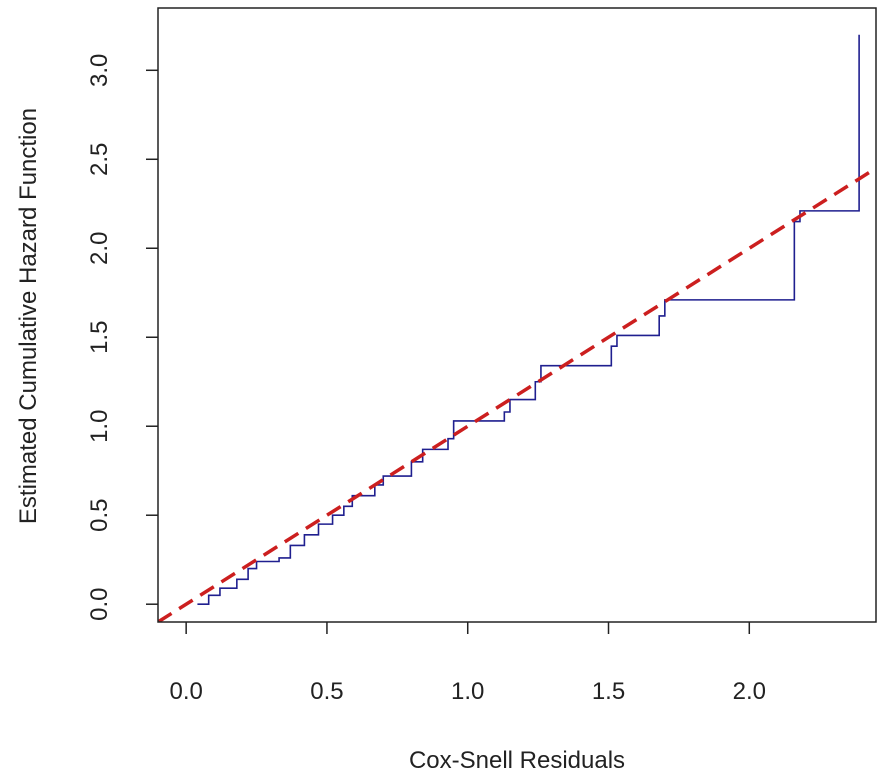 The width and height of the screenshot is (877, 782). Describe the element at coordinates (99, 604) in the screenshot. I see `y-tick-label: 0.0` at that location.